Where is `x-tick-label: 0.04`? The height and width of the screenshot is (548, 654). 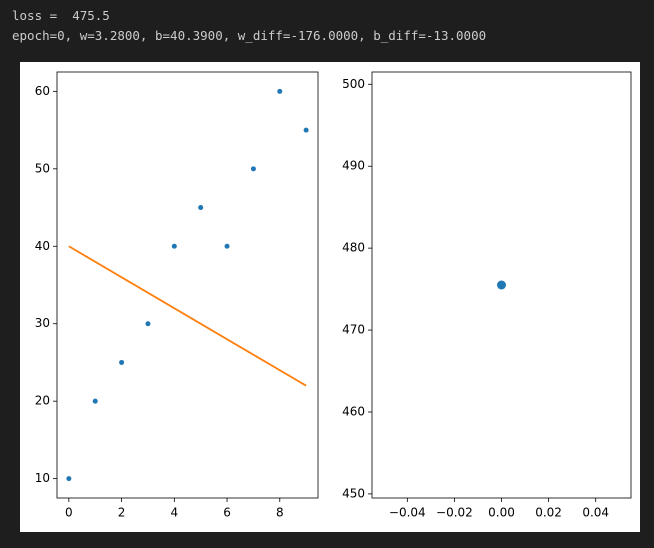 x-tick-label: 0.04 is located at coordinates (595, 513).